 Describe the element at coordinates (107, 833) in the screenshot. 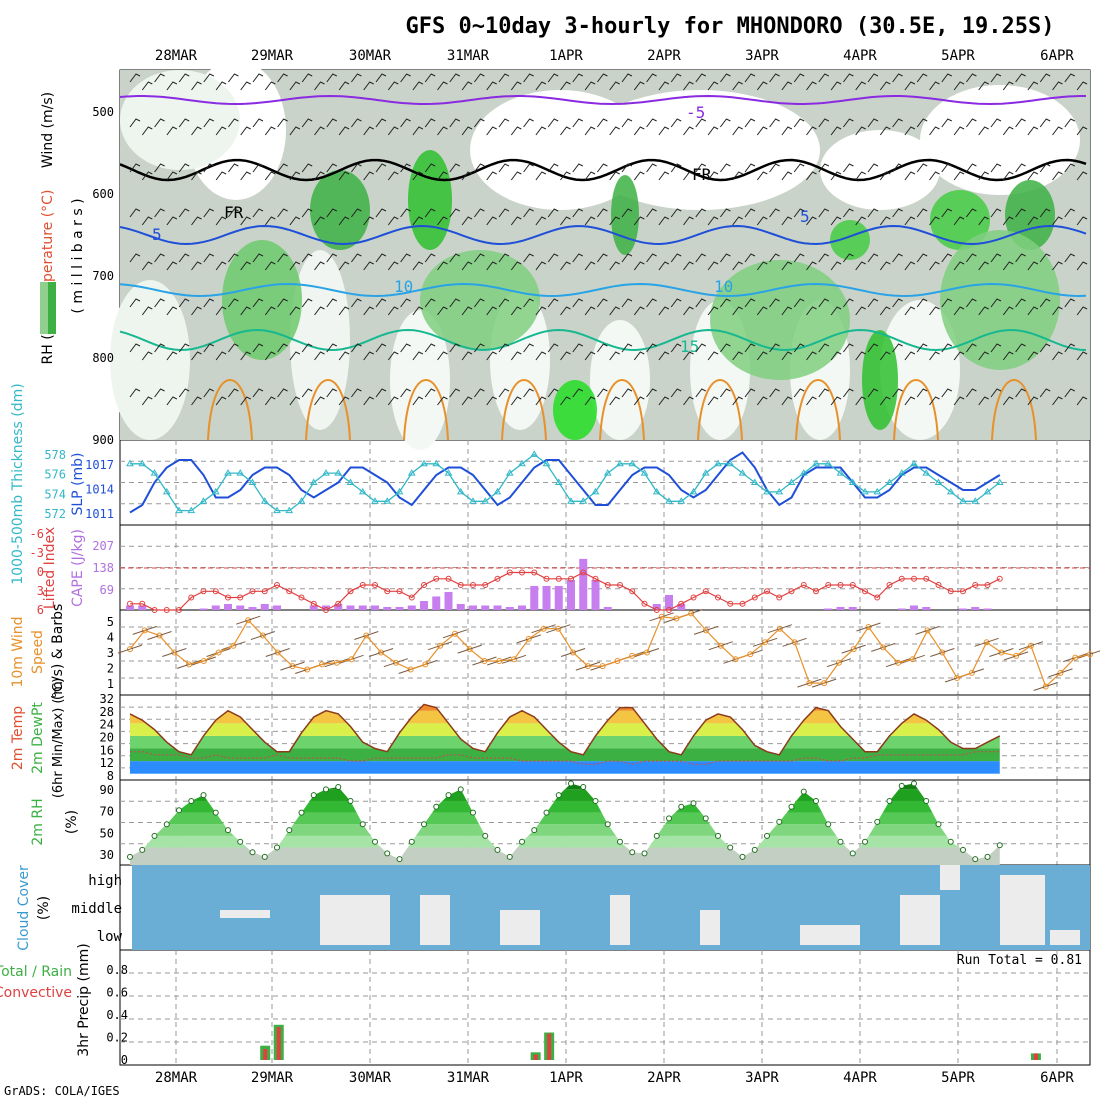

I see `tick-rh: 50` at that location.